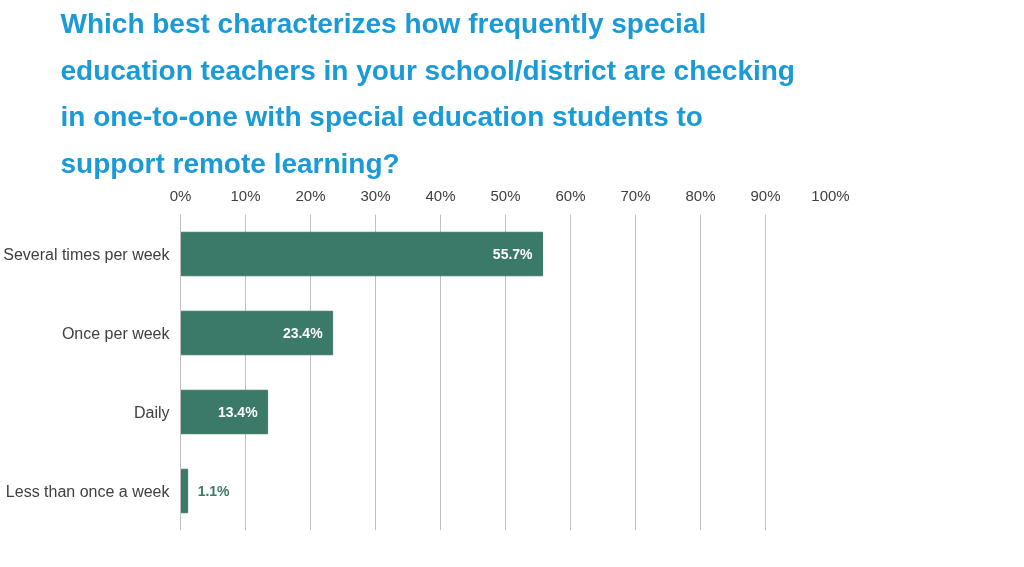 The image size is (1024, 567). Describe the element at coordinates (214, 491) in the screenshot. I see `data-label: 1.1%` at that location.